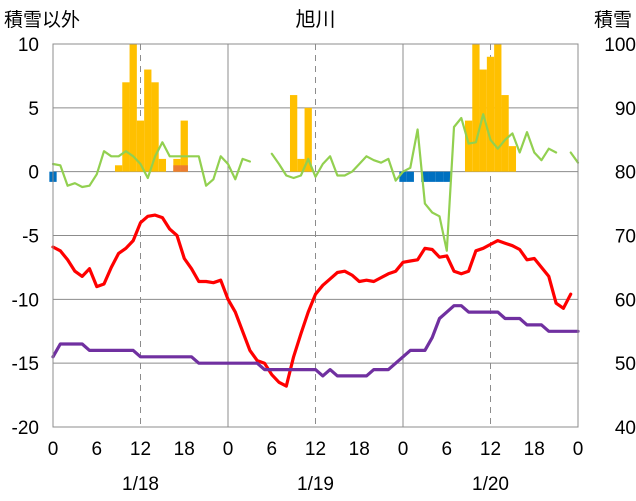 This screenshot has width=636, height=501. I want to click on day-label: 1/20, so click(490, 484).